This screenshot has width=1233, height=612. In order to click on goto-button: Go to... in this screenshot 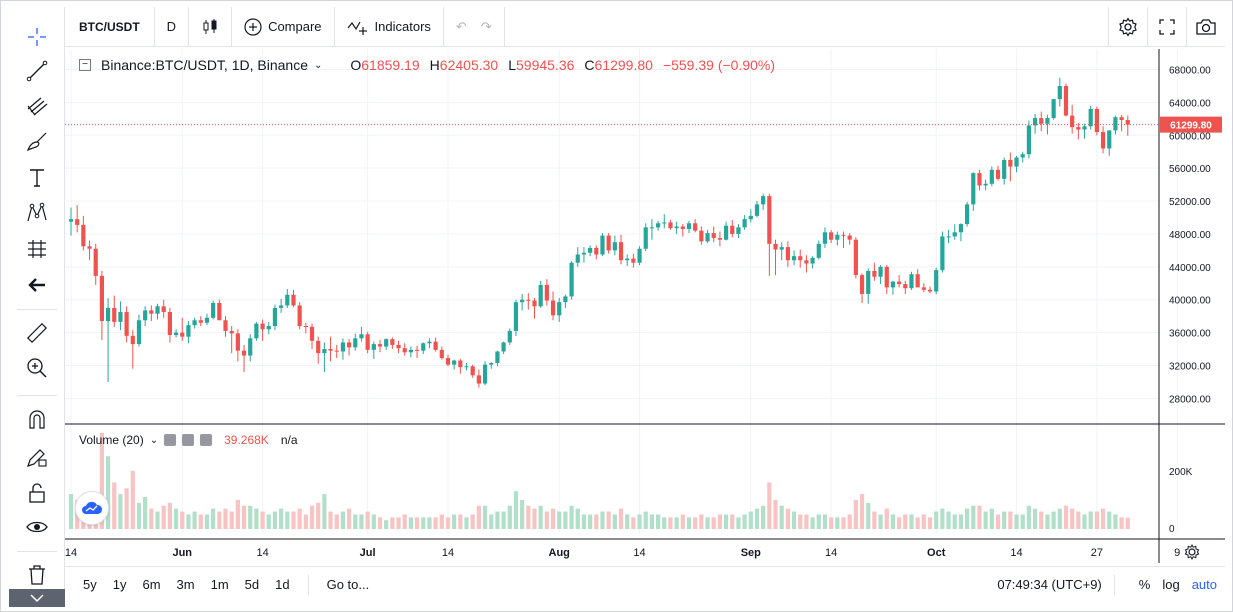, I will do `click(348, 584)`.